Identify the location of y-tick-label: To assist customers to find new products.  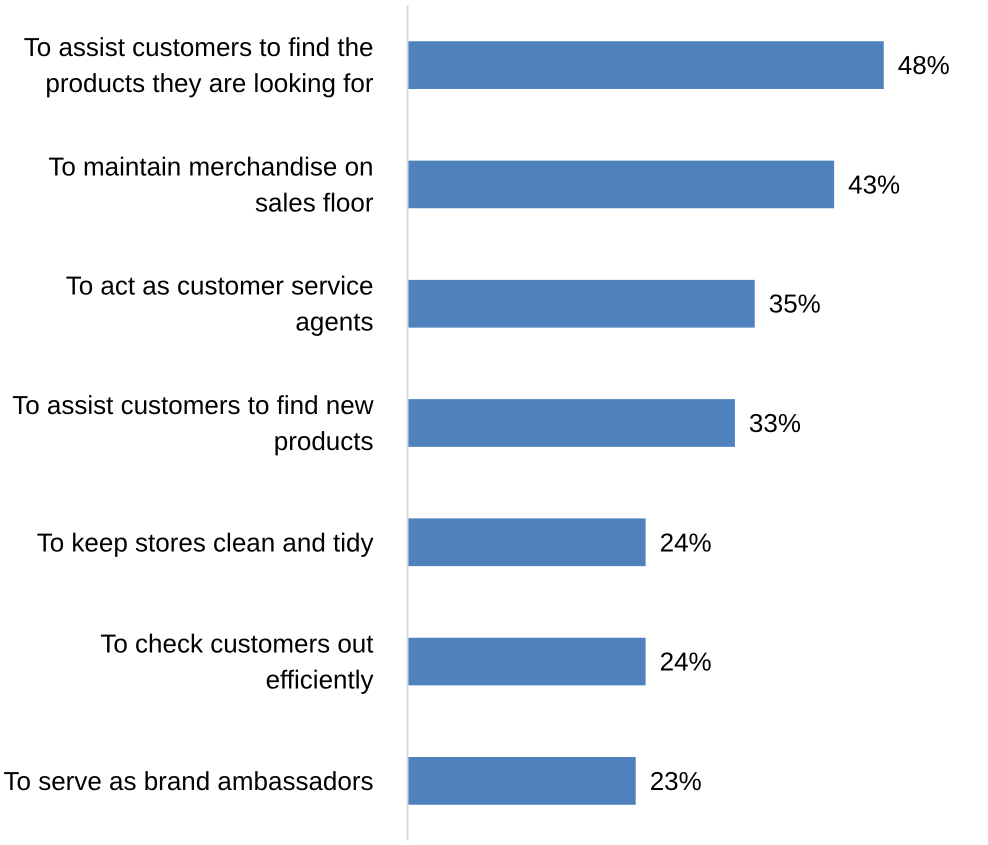
(193, 423).